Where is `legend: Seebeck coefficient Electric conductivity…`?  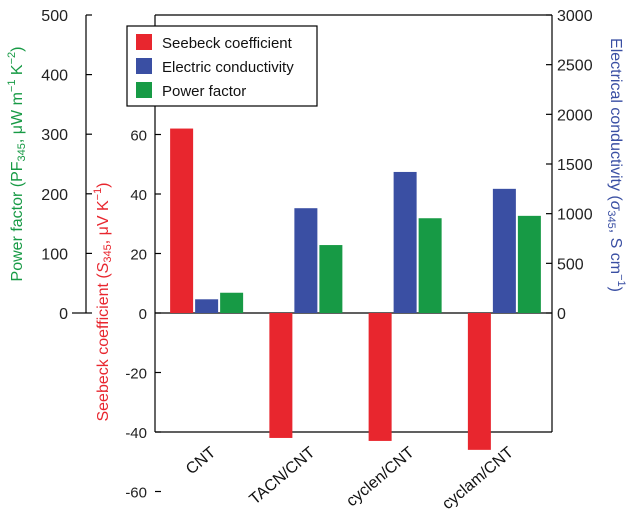 legend: Seebeck coefficient Electric conductivity… is located at coordinates (222, 66).